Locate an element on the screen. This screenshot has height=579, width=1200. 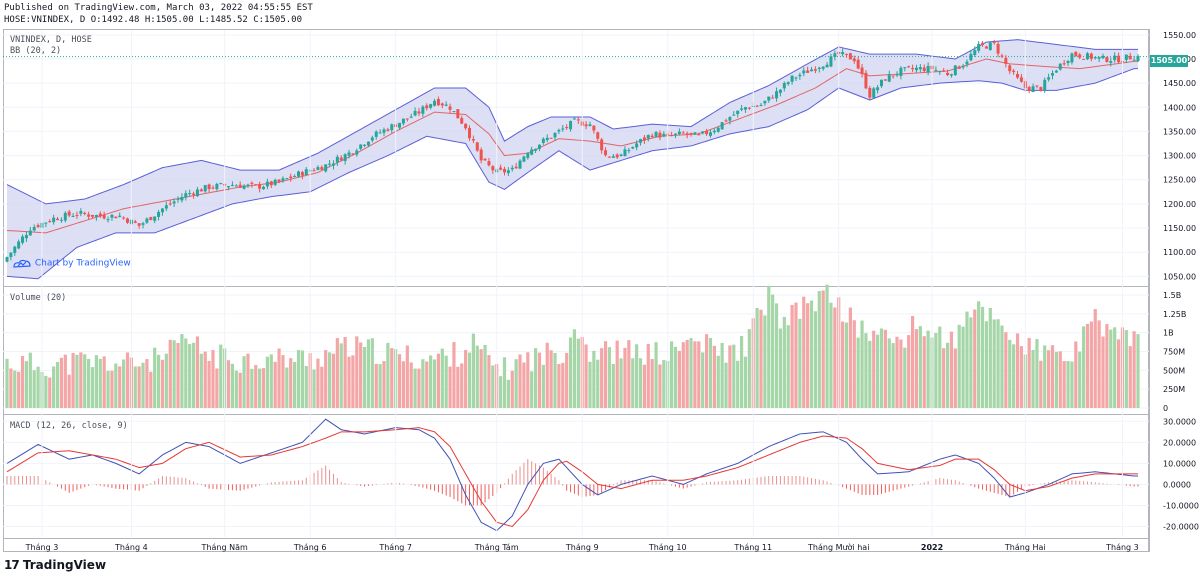
price-tick-label: 1200.00 is located at coordinates (1179, 204).